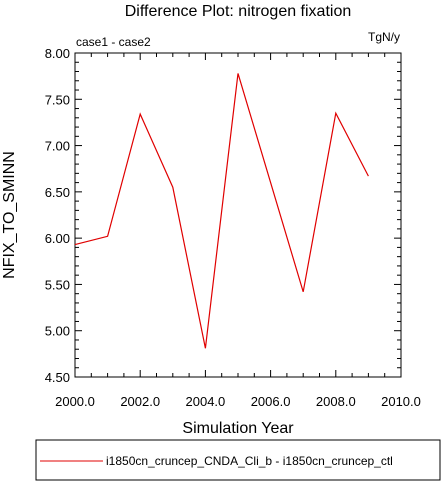 Image resolution: width=441 pixels, height=484 pixels. Describe the element at coordinates (75, 401) in the screenshot. I see `x-tick-label: 2000.0` at that location.